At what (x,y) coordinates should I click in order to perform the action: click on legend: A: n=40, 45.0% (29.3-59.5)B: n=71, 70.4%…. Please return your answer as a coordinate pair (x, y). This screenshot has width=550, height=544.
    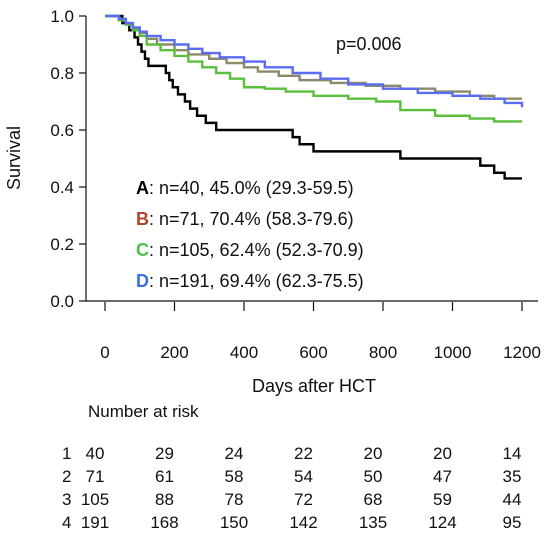
    Looking at the image, I should click on (250, 234).